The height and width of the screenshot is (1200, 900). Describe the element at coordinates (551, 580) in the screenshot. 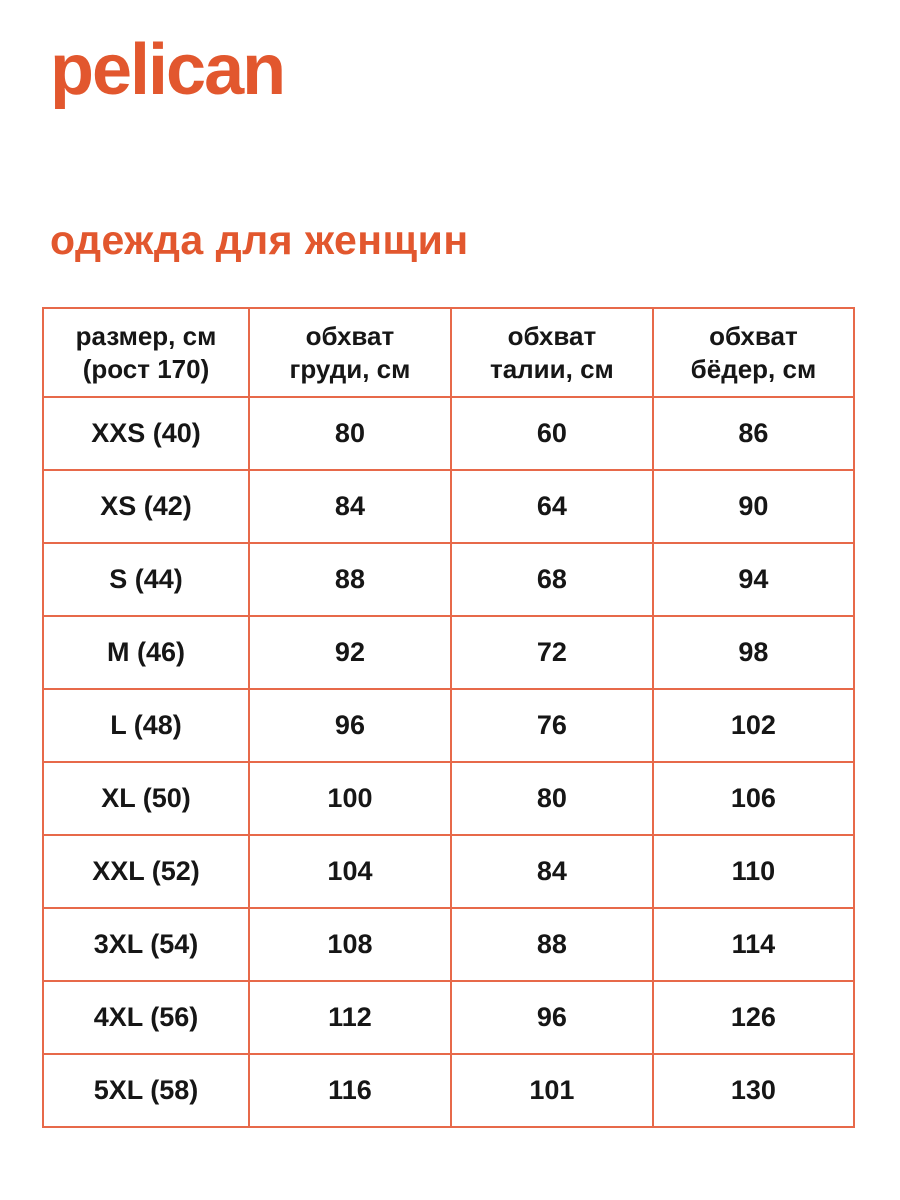

I see `cell-waist: 68` at that location.